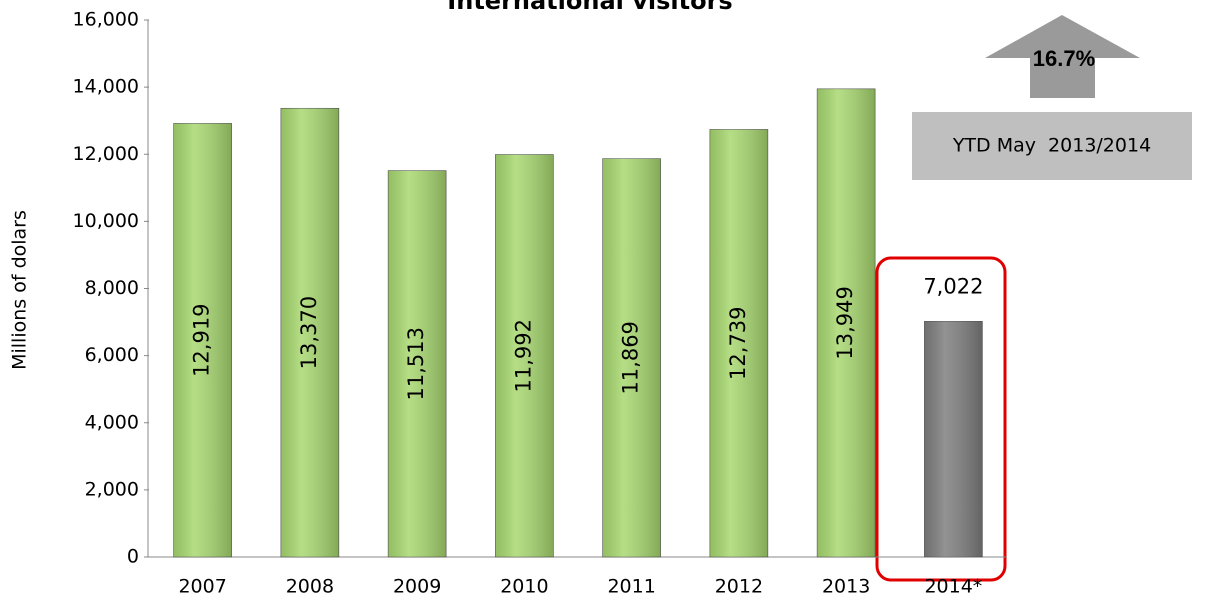 The image size is (1206, 608). I want to click on x-tick-label: 2009, so click(417, 587).